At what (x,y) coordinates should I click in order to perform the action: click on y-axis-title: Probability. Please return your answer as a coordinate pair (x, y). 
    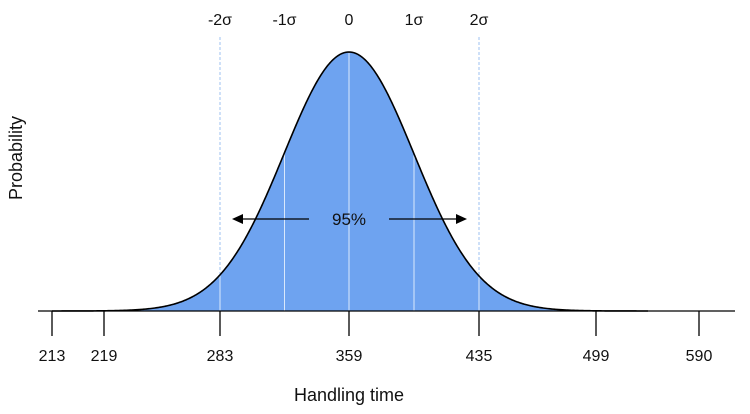
    Looking at the image, I should click on (16, 158).